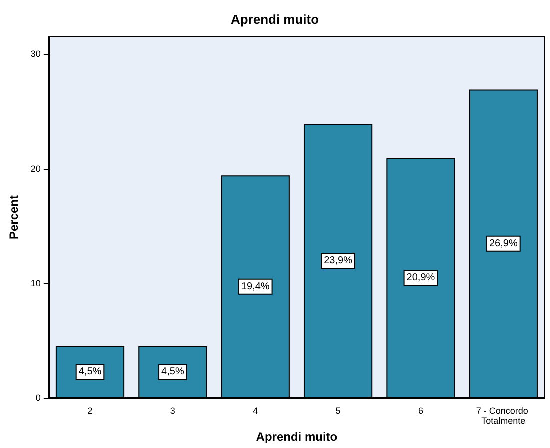  Describe the element at coordinates (338, 261) in the screenshot. I see `data-label: 23,9%` at that location.